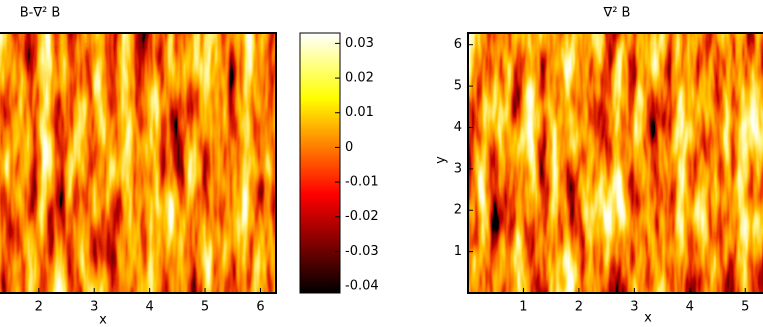 Image resolution: width=763 pixels, height=327 pixels. I want to click on colorbar-tick-label: -0.01, so click(362, 182).